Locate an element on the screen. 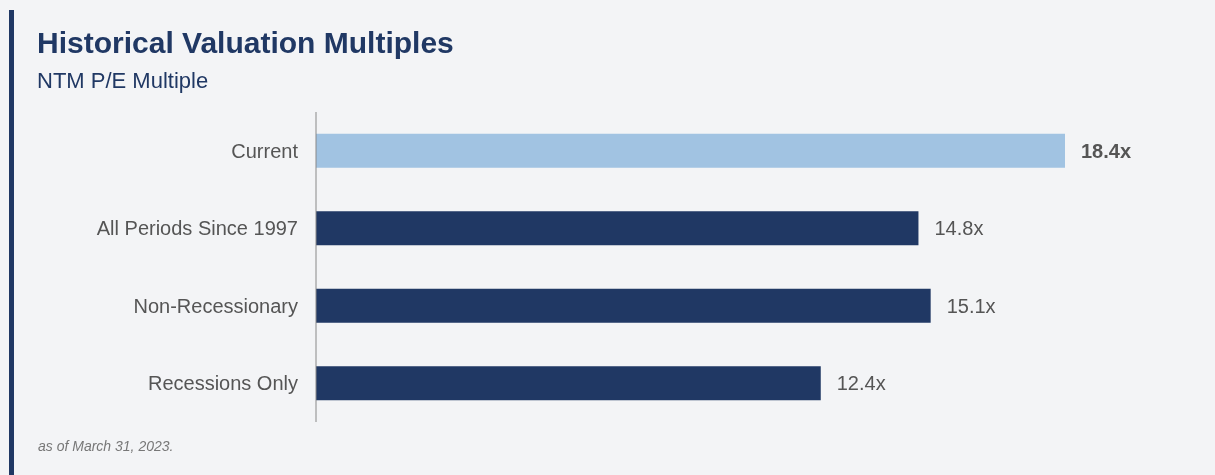 The image size is (1215, 475). data-label: 12.4x is located at coordinates (861, 383).